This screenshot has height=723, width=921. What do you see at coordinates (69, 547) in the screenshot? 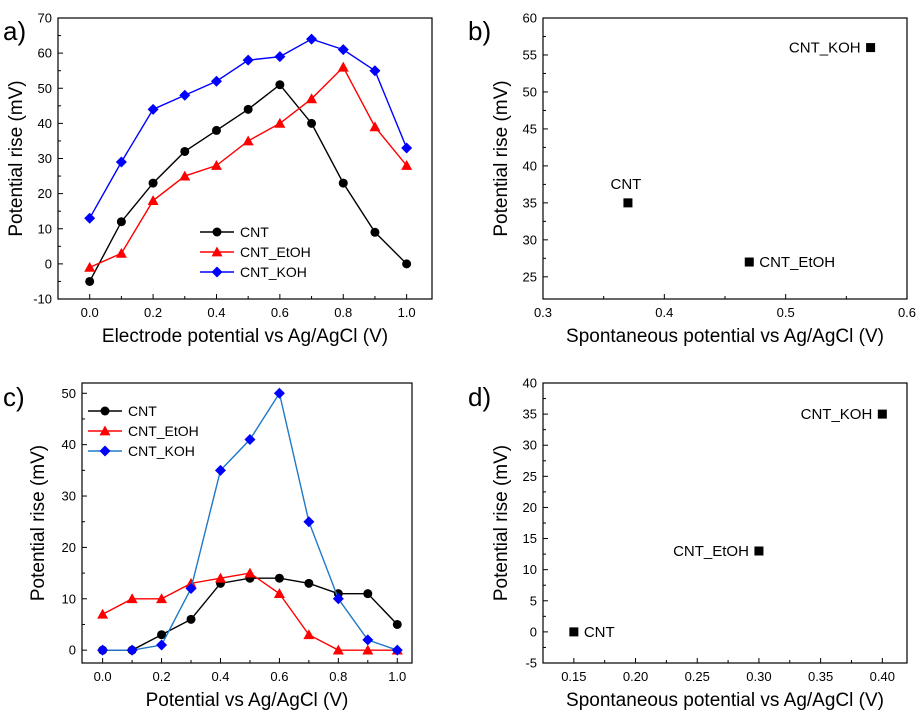
I see `y-tick-label: 20` at bounding box center [69, 547].